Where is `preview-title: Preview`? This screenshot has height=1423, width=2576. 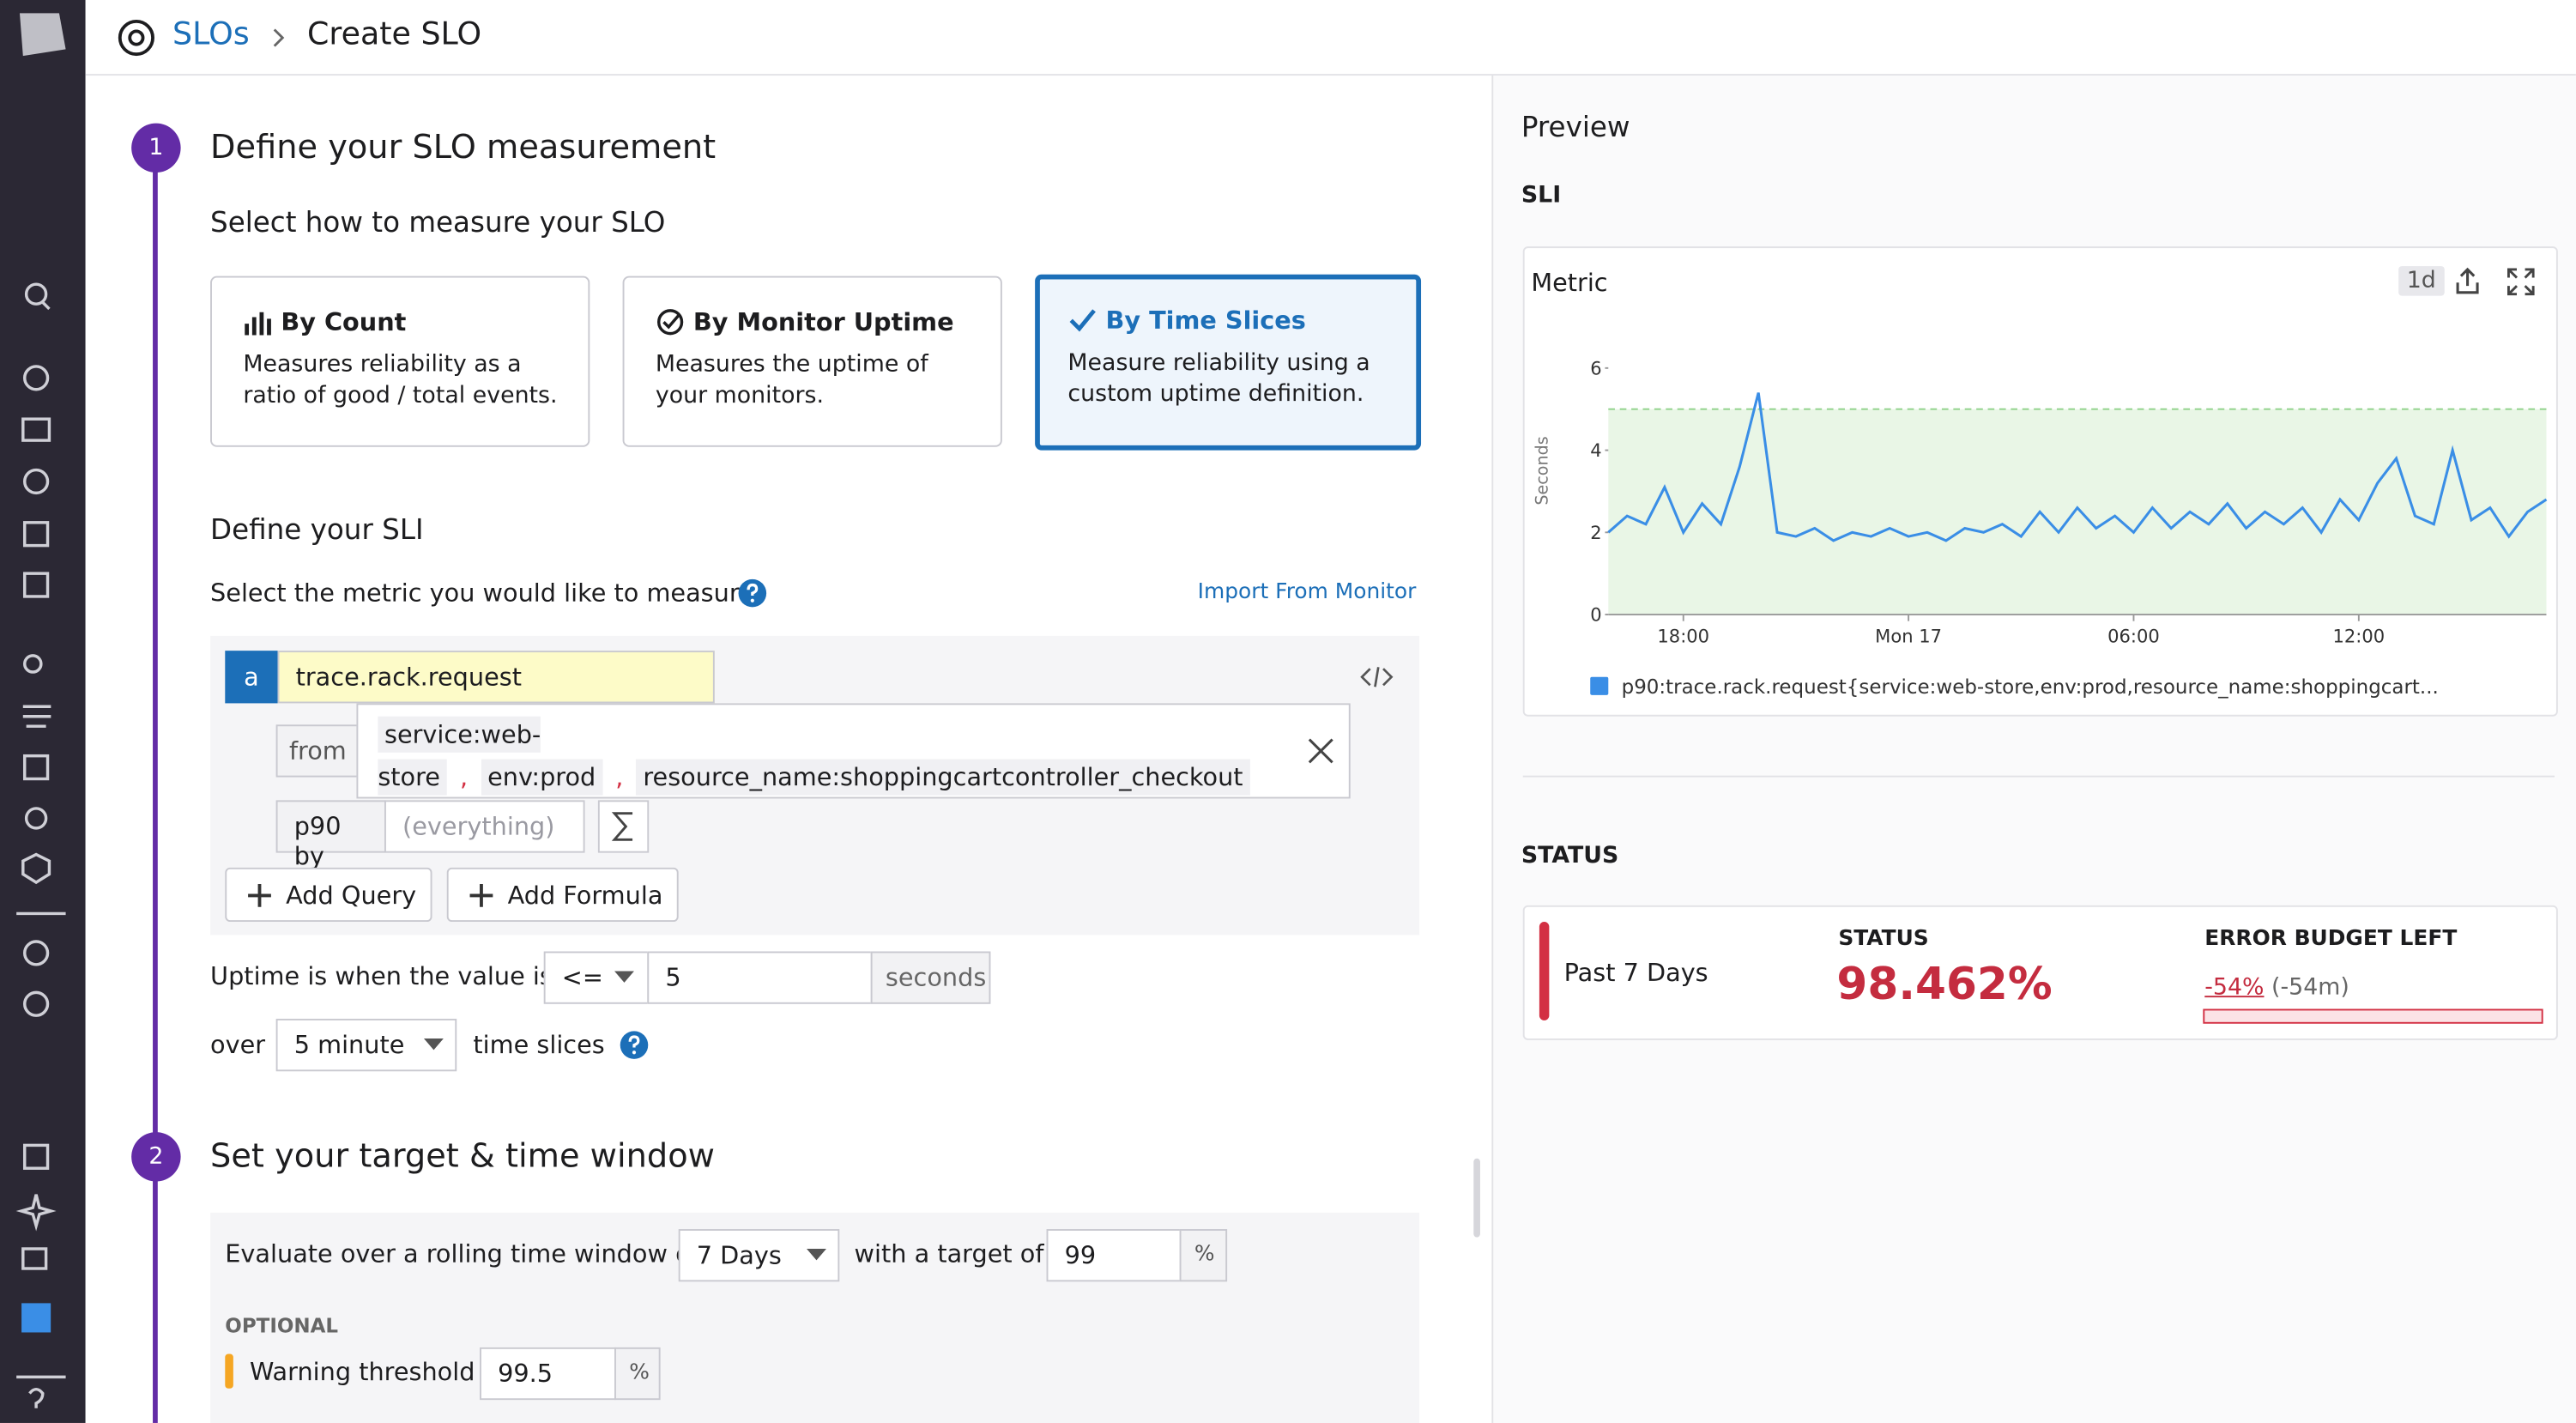
preview-title: Preview is located at coordinates (1575, 128).